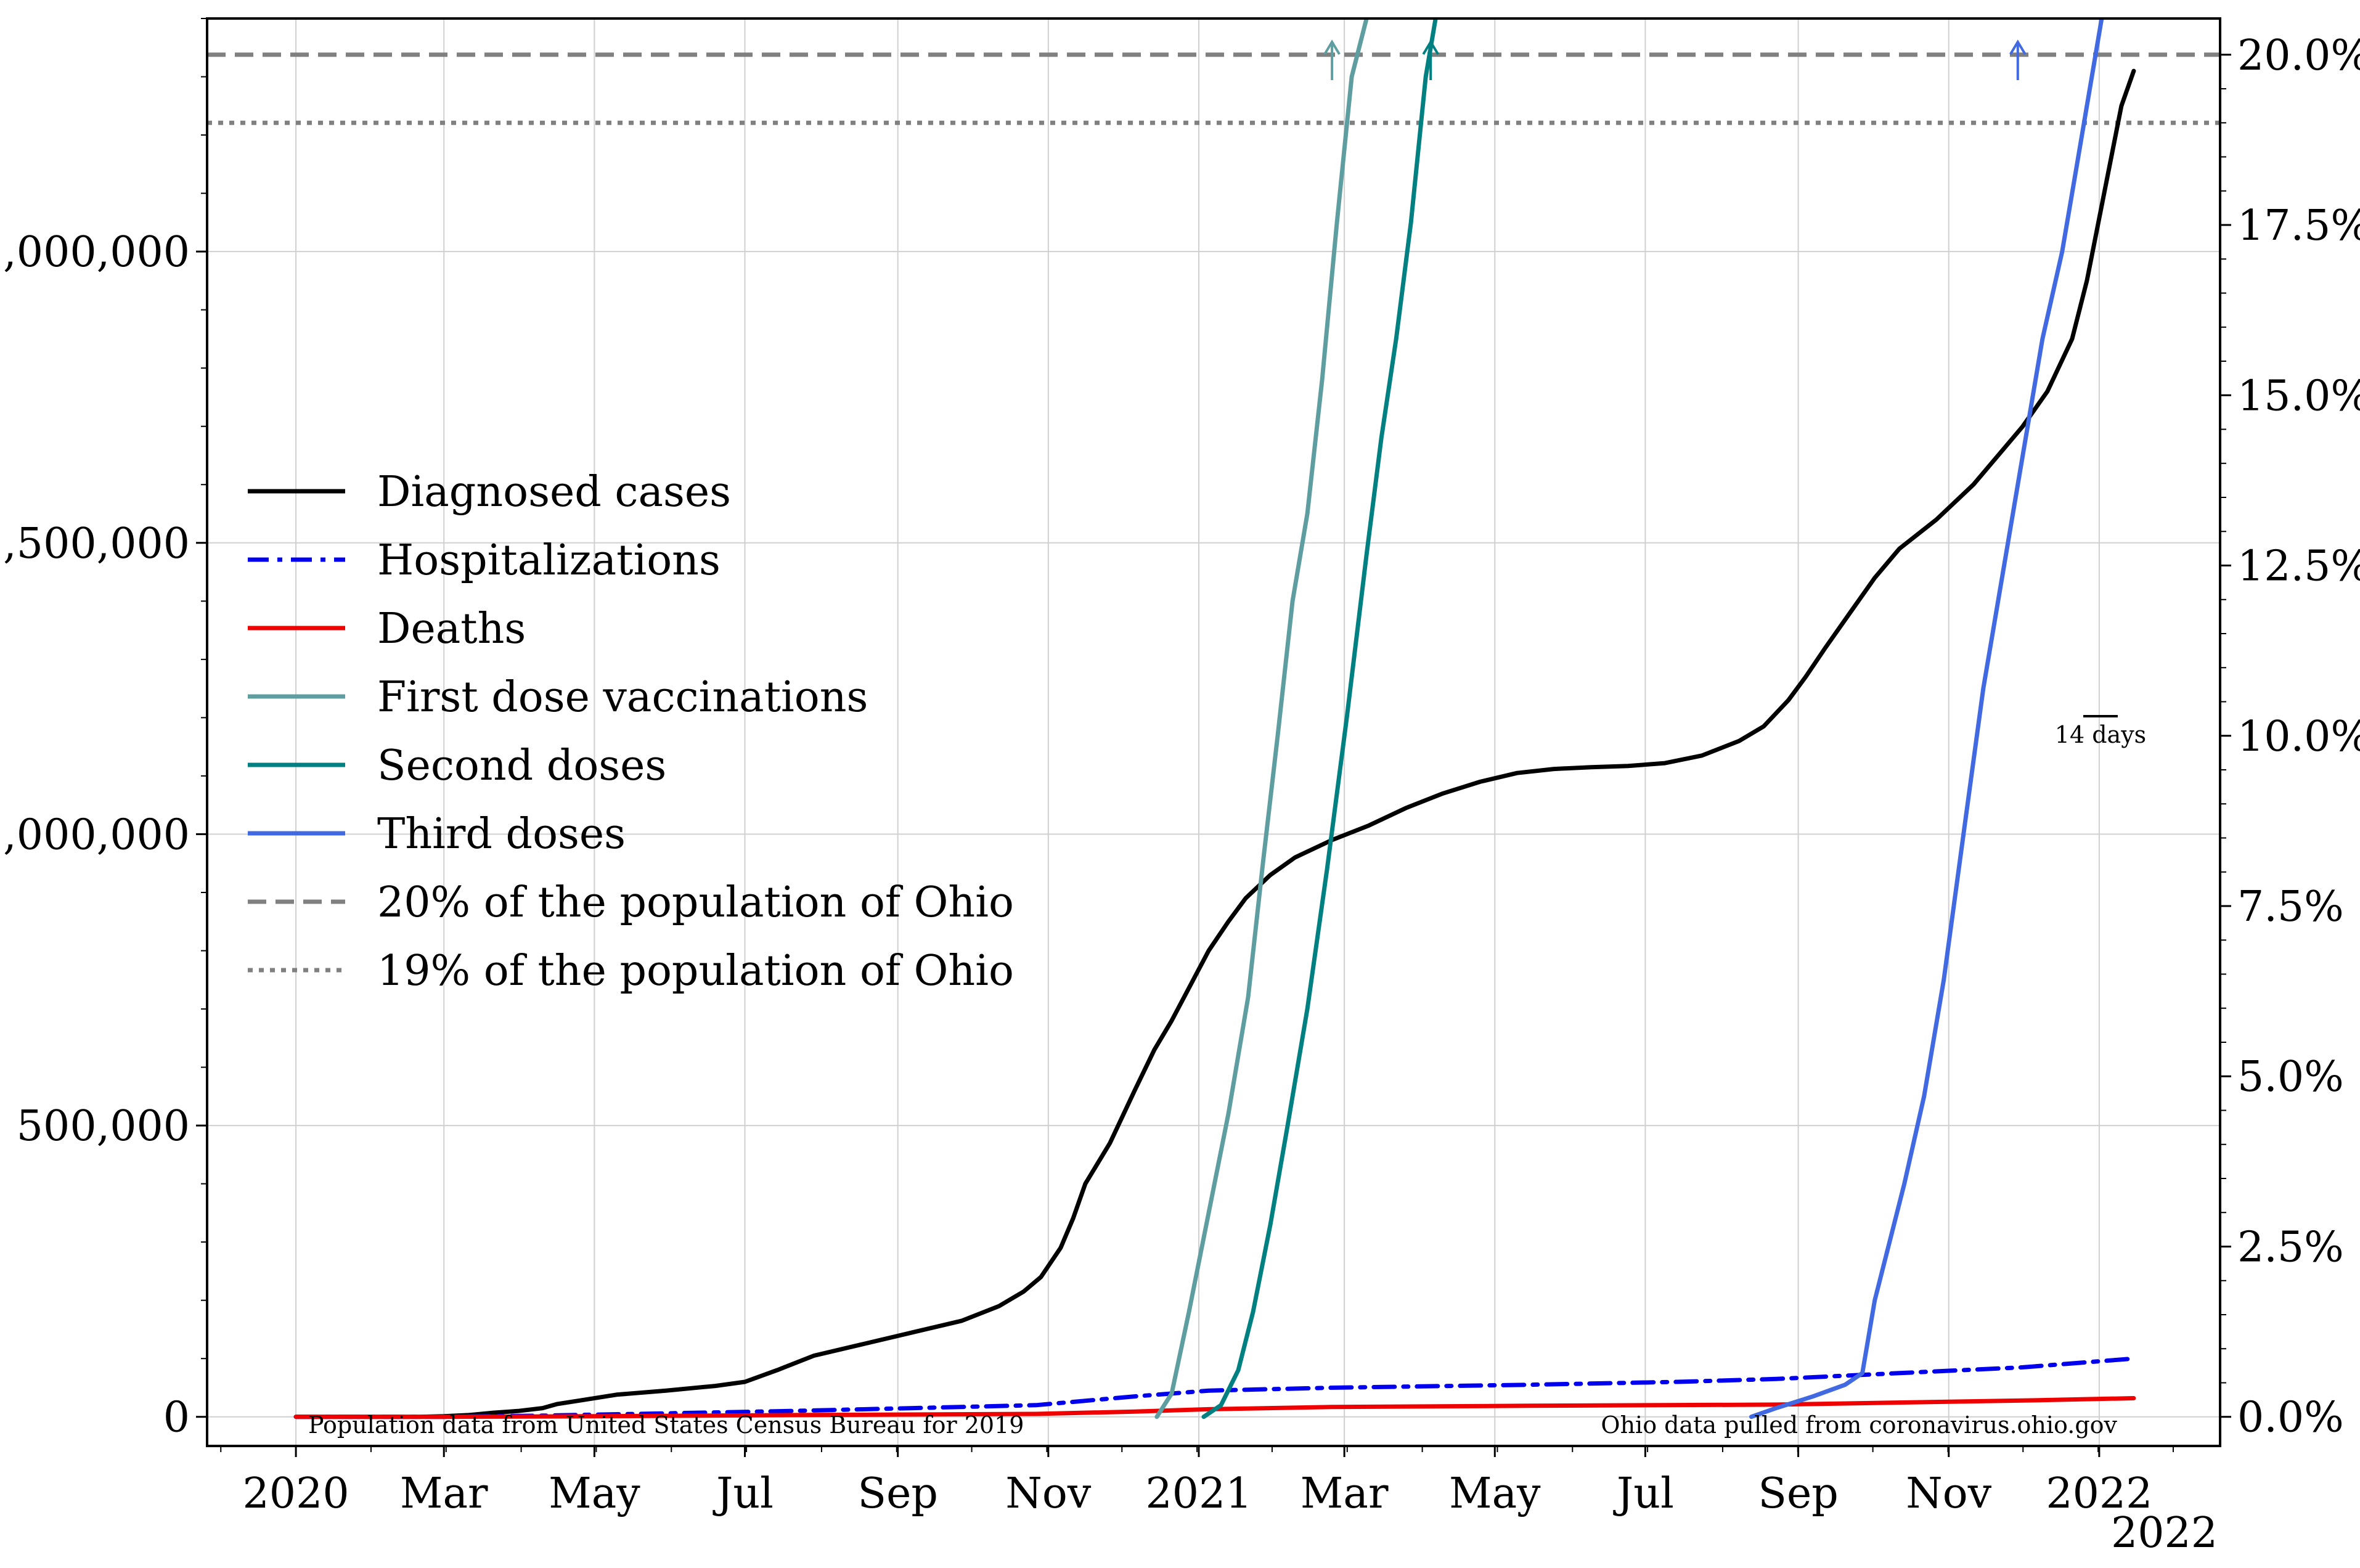 This screenshot has height=1568, width=2360. I want to click on legend-label: Second doses, so click(521, 765).